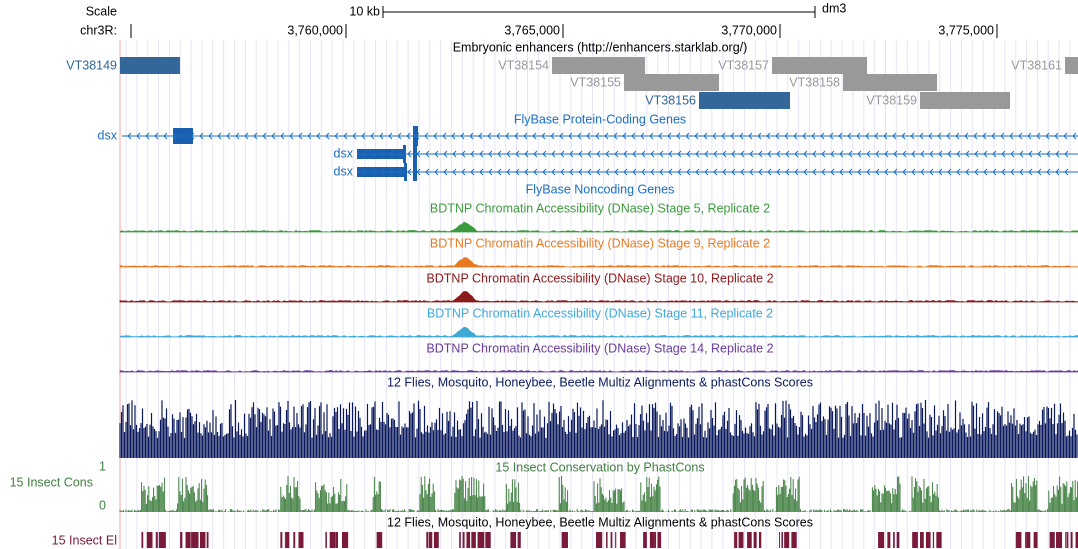  I want to click on axis-label: 1, so click(102, 466).